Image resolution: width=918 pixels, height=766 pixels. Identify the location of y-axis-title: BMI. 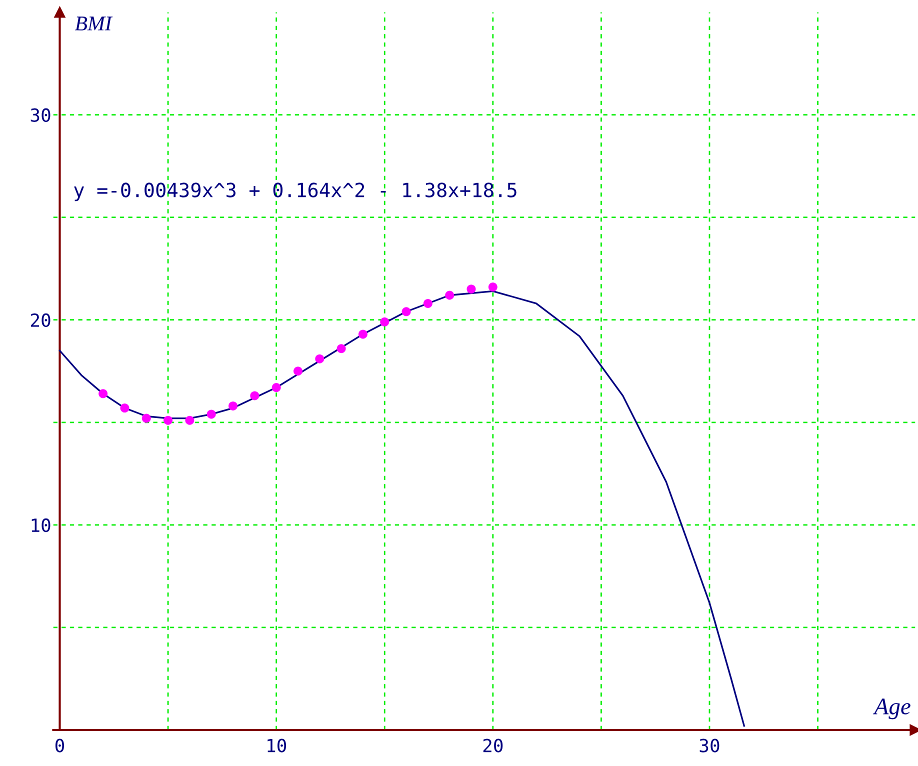
(93, 23).